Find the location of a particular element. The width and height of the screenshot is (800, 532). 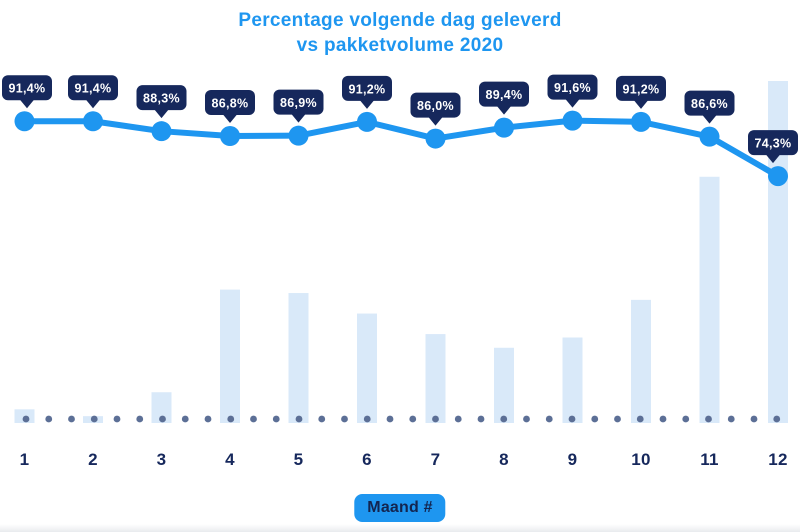

value-callout: 91,6% is located at coordinates (572, 91).